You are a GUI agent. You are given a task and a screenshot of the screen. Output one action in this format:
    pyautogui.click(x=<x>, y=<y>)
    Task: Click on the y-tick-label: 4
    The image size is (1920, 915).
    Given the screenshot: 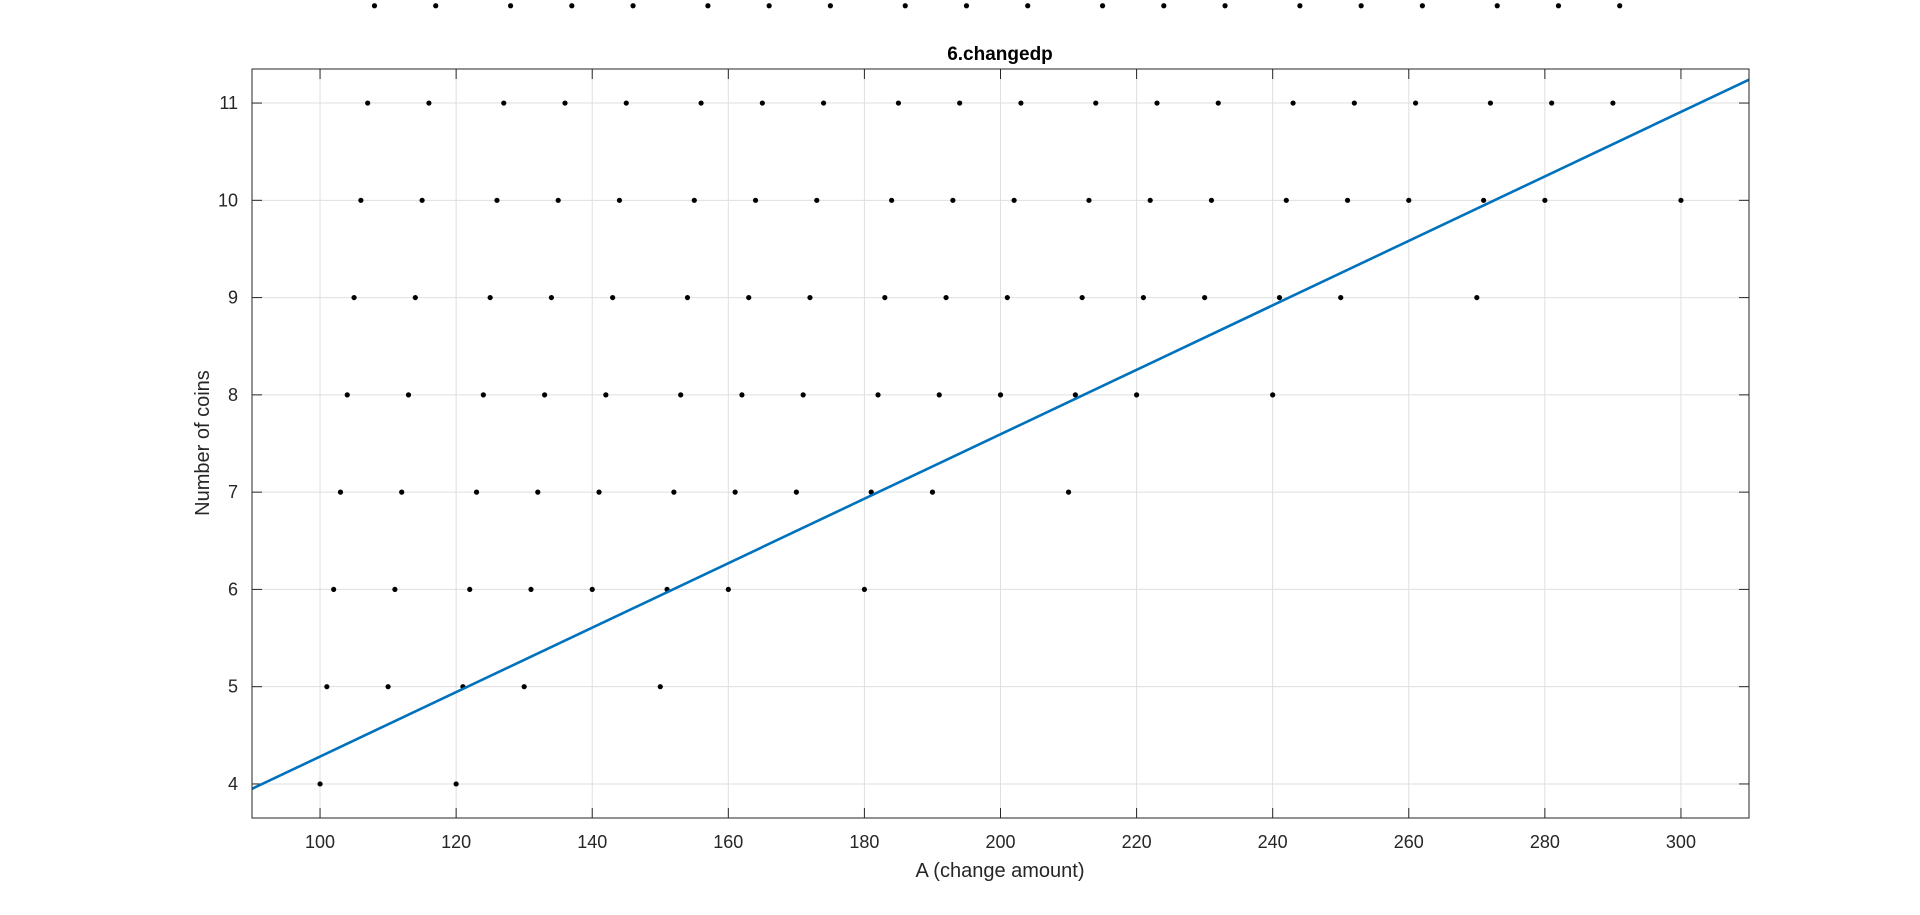 What is the action you would take?
    pyautogui.click(x=233, y=784)
    